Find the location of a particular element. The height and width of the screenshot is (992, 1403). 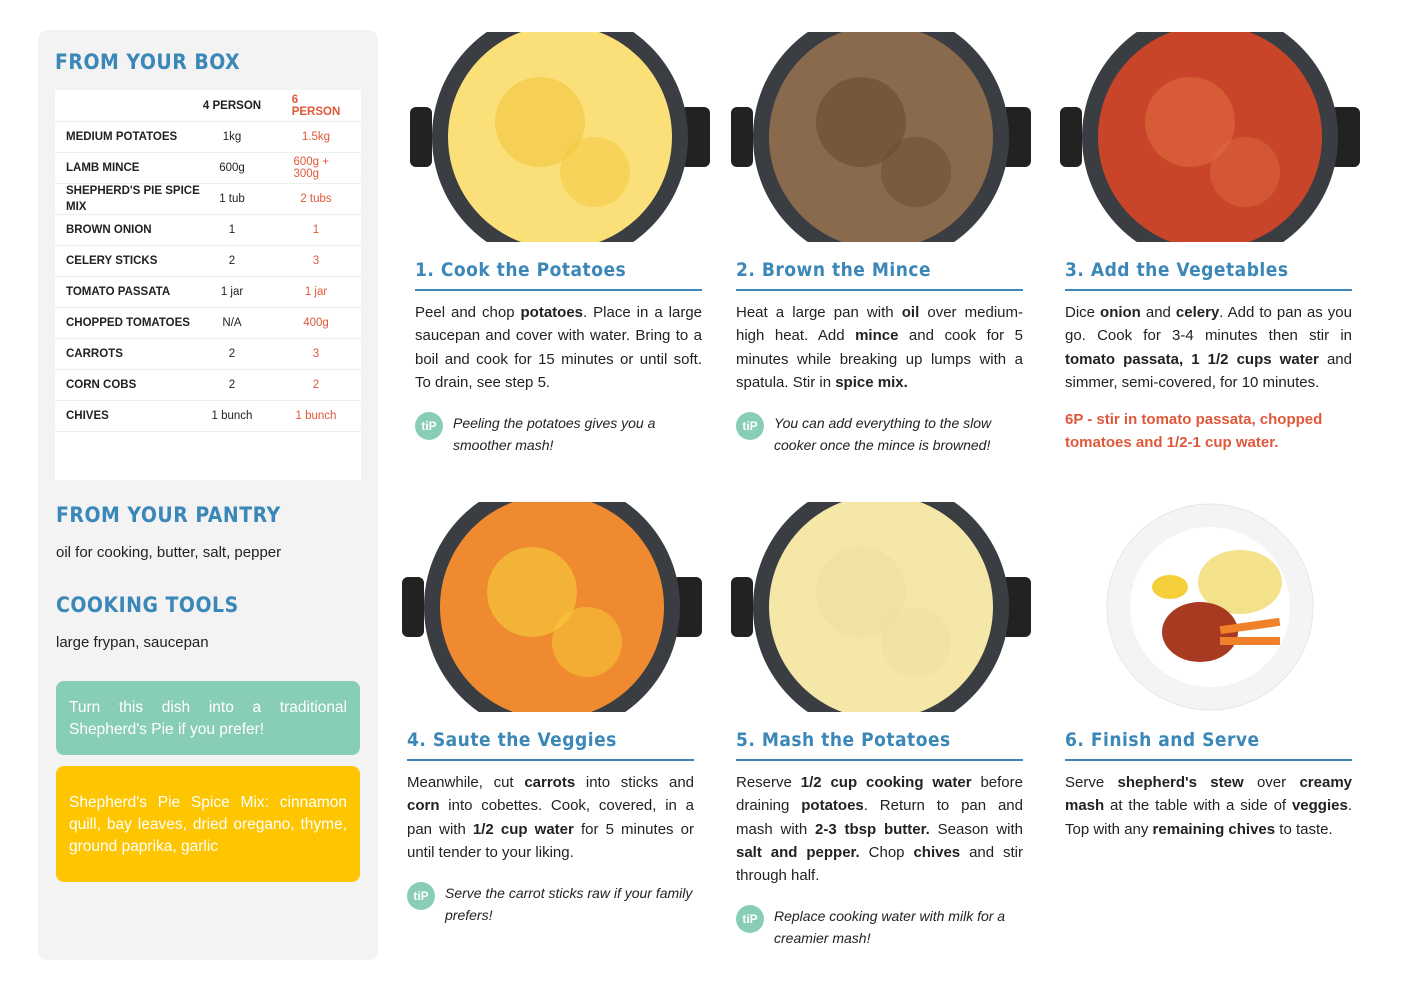

table-row: MEDIUM POTATOES 1kg 1.5kg is located at coordinates (208, 137).